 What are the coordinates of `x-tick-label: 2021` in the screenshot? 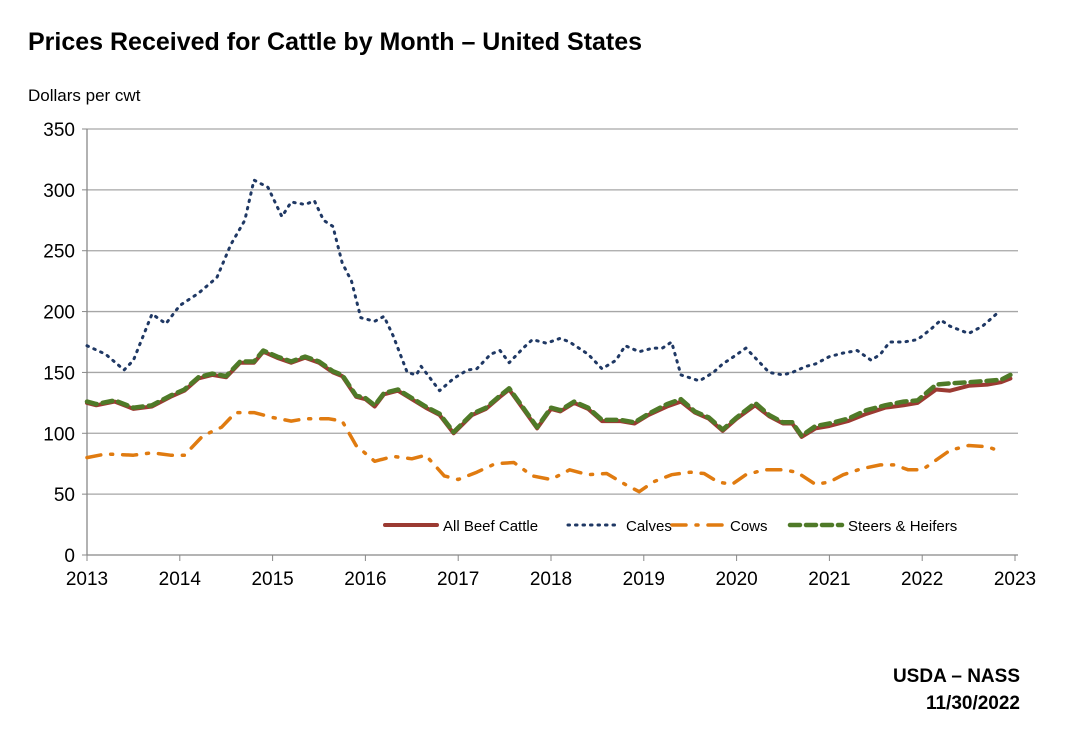 It's located at (829, 579).